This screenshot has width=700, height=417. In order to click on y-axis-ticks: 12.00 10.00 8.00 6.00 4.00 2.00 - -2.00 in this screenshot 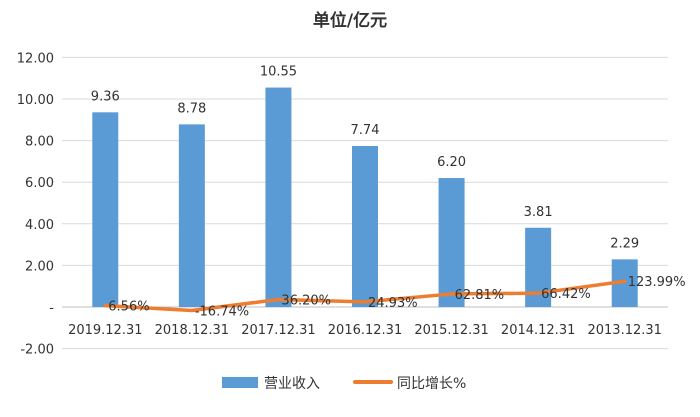, I will do `click(36, 204)`.